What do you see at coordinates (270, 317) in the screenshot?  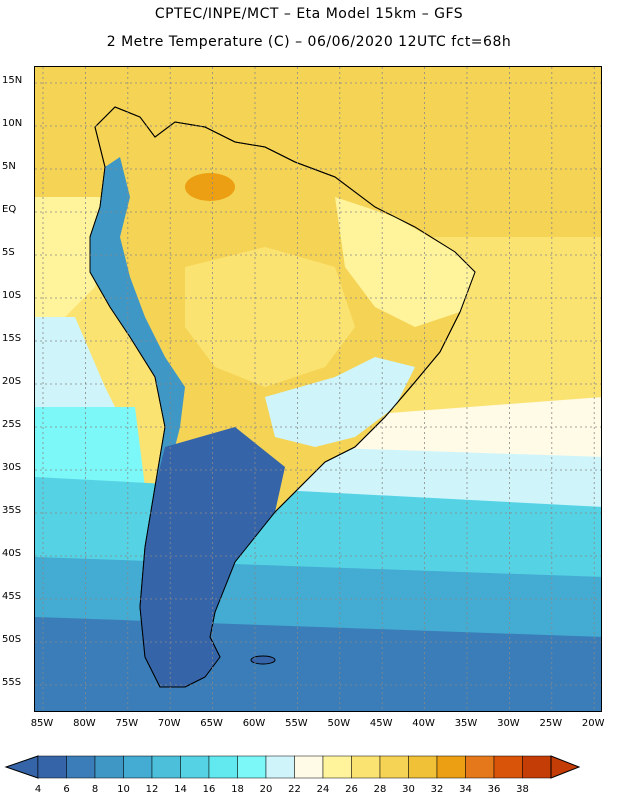 I see `land-central` at bounding box center [270, 317].